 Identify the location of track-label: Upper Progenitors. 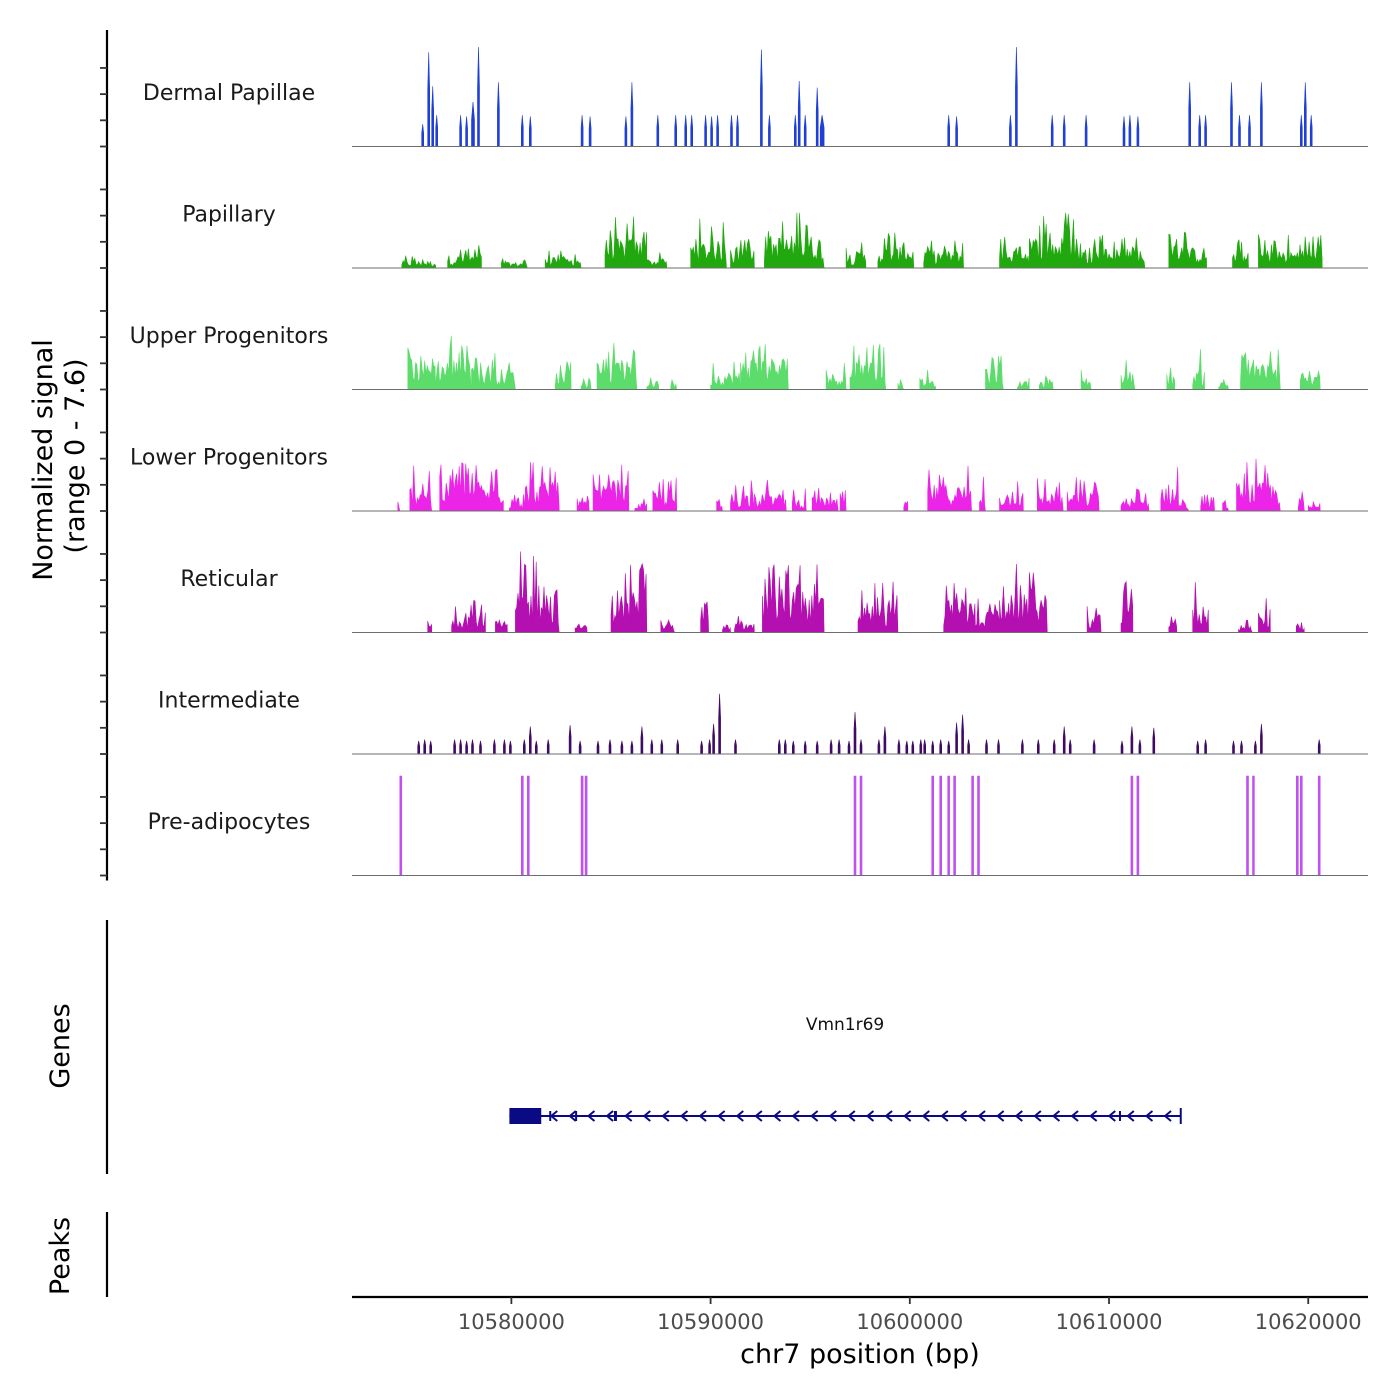
(229, 336).